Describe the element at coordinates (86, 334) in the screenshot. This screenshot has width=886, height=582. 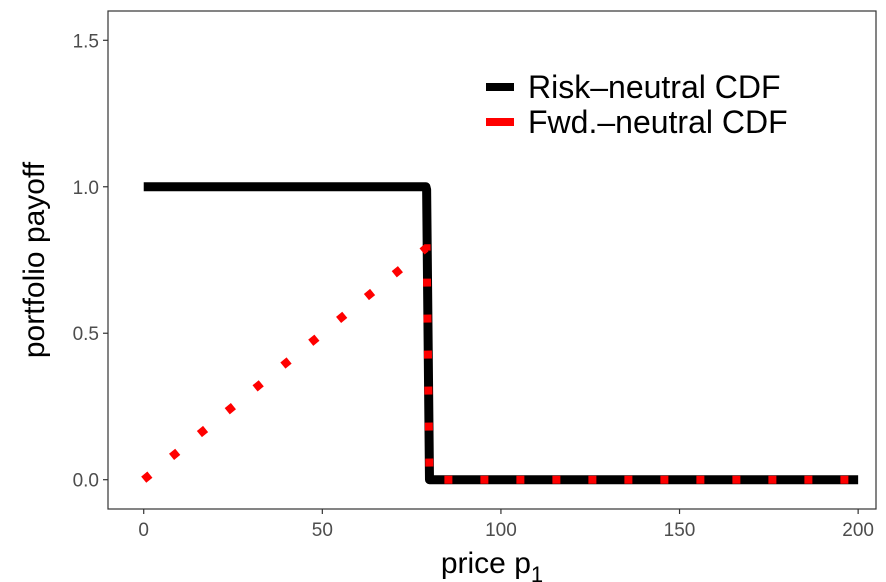
I see `y-tick-label: 0.5` at that location.